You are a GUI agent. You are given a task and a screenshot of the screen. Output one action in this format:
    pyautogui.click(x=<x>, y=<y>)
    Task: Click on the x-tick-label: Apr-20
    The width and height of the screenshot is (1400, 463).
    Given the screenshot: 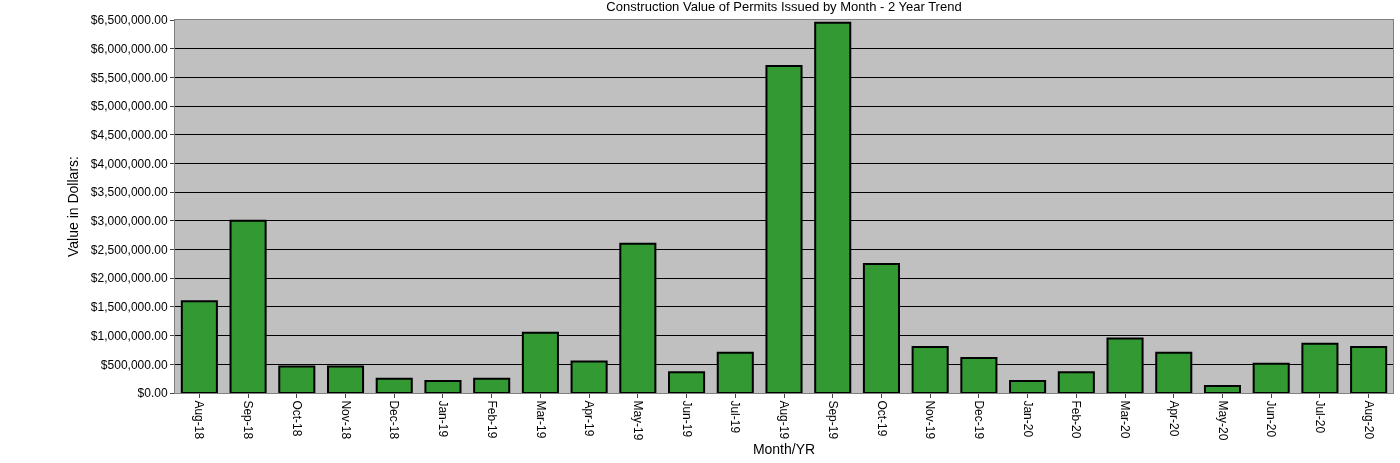 What is the action you would take?
    pyautogui.click(x=1173, y=418)
    